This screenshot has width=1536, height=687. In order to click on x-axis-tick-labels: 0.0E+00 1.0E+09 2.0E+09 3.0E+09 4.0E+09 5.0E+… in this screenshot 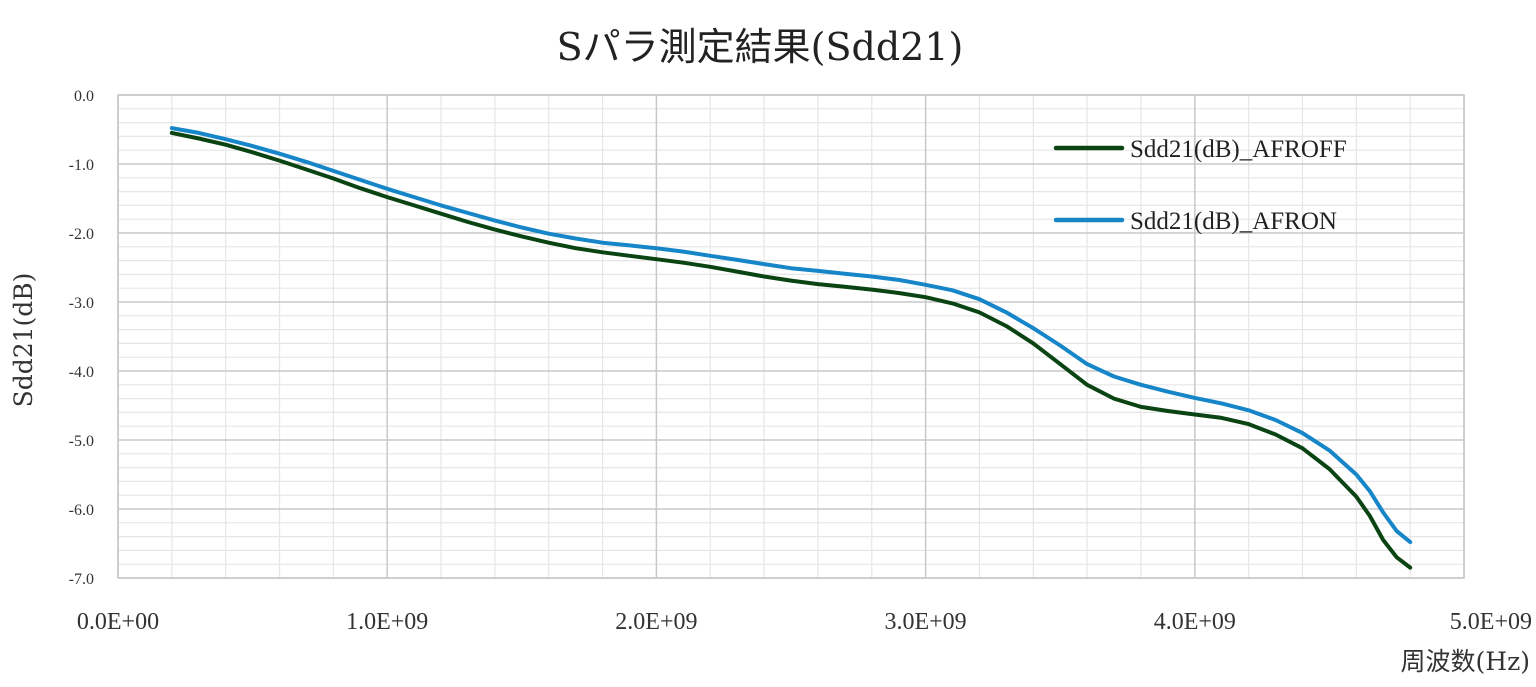, I will do `click(804, 622)`.